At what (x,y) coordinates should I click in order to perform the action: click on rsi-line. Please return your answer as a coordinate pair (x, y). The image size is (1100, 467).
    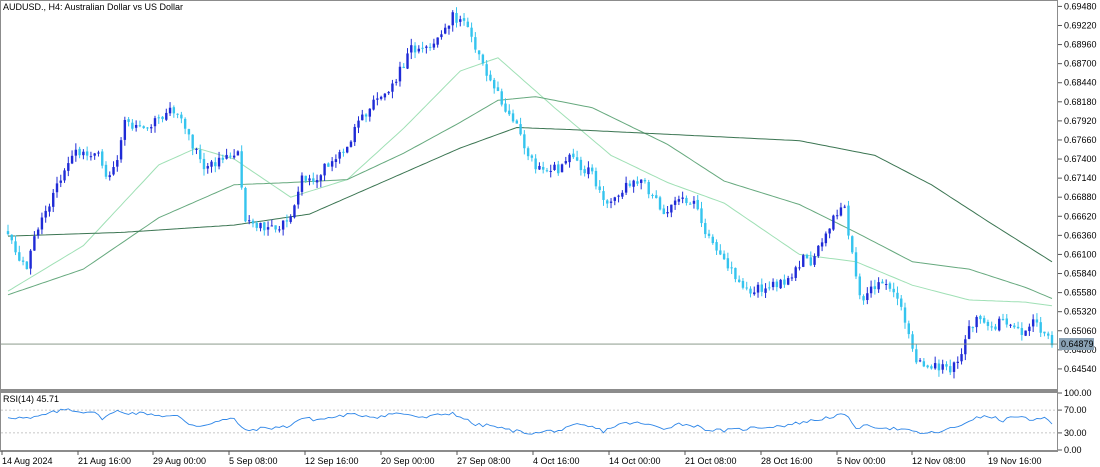
    Looking at the image, I should click on (530, 421).